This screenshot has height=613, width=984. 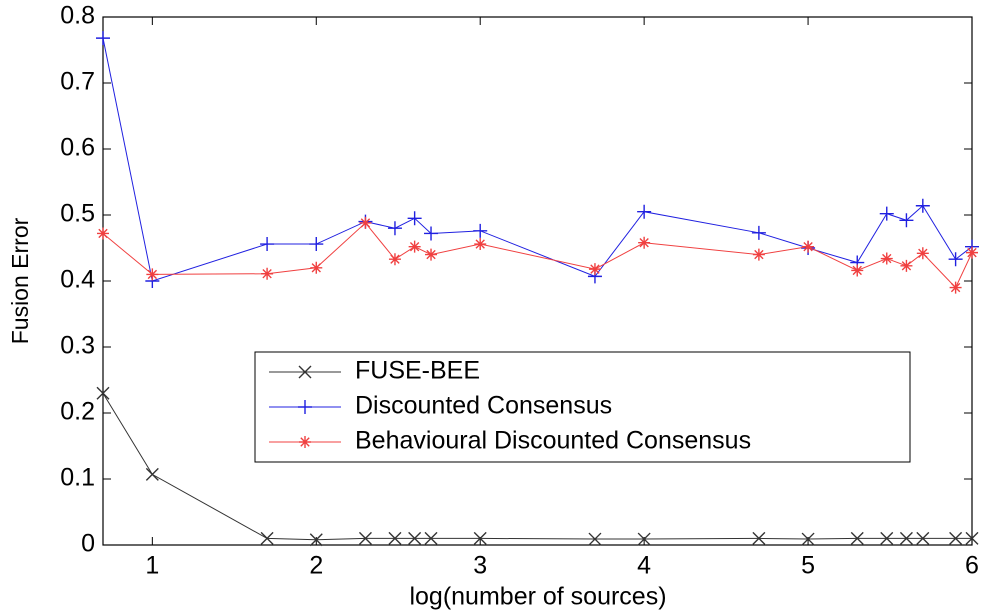 I want to click on x-tick-label: 3, so click(x=480, y=566).